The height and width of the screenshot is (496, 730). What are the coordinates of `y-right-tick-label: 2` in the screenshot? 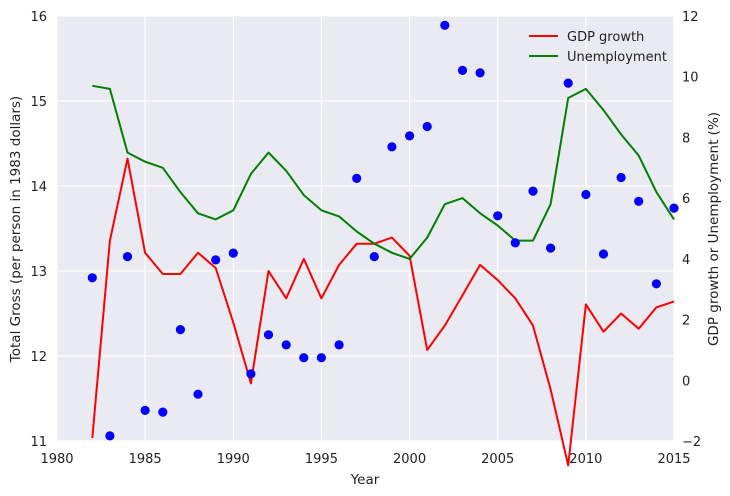 It's located at (686, 321).